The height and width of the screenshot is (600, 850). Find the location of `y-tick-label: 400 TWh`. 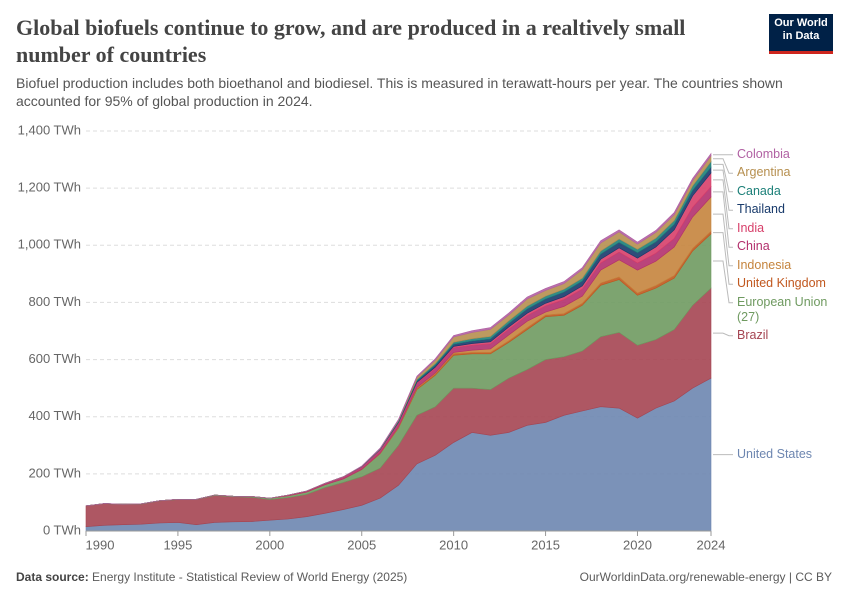

y-tick-label: 400 TWh is located at coordinates (54, 415).